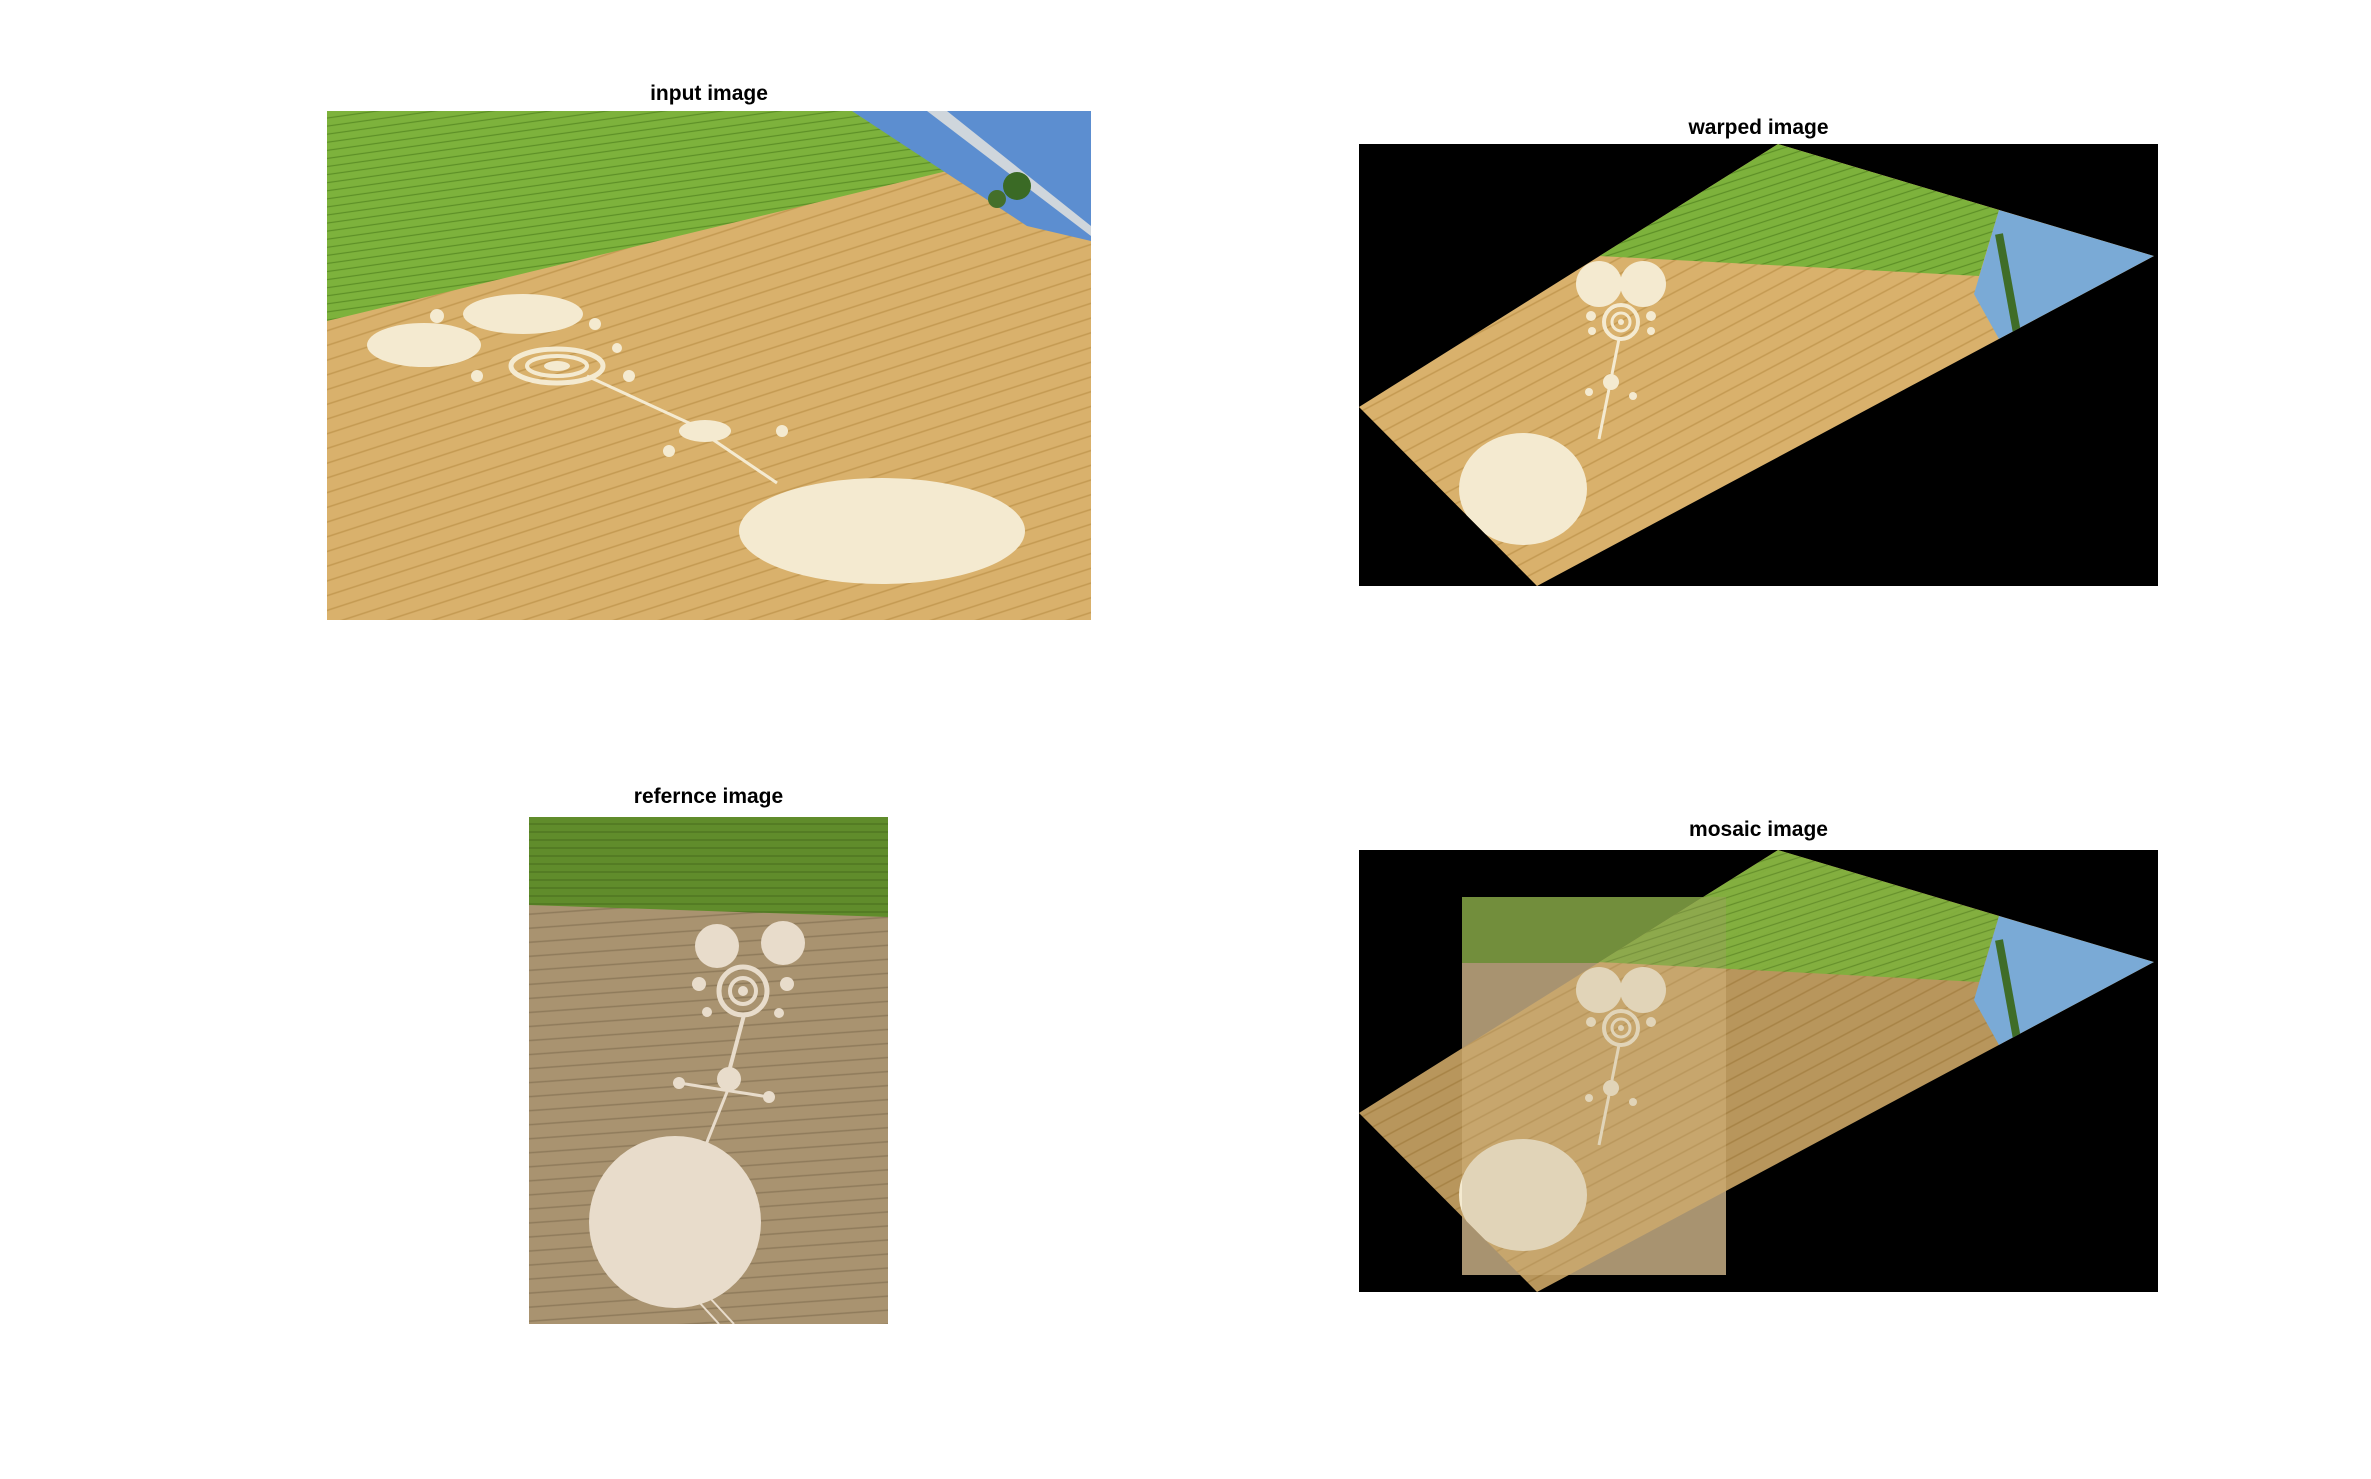  I want to click on warped-image-panel: warped image, so click(1758, 351).